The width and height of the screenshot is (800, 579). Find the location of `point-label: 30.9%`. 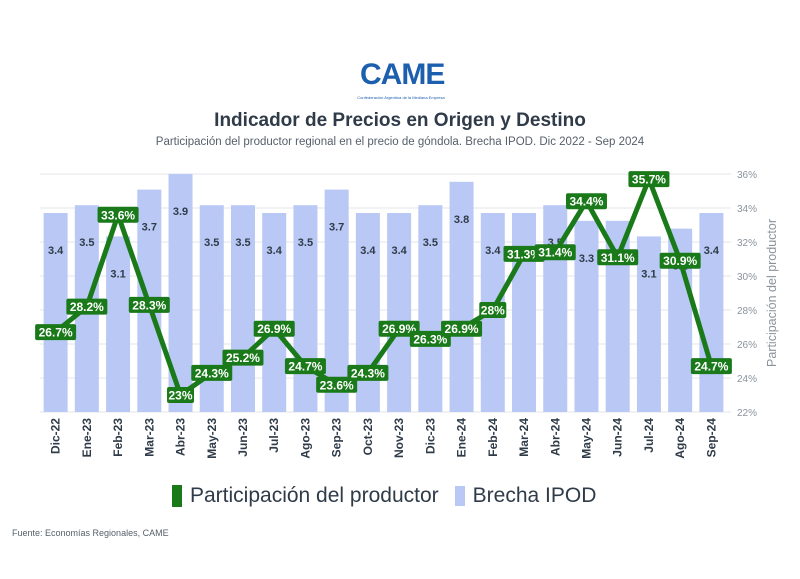

point-label: 30.9% is located at coordinates (680, 261).